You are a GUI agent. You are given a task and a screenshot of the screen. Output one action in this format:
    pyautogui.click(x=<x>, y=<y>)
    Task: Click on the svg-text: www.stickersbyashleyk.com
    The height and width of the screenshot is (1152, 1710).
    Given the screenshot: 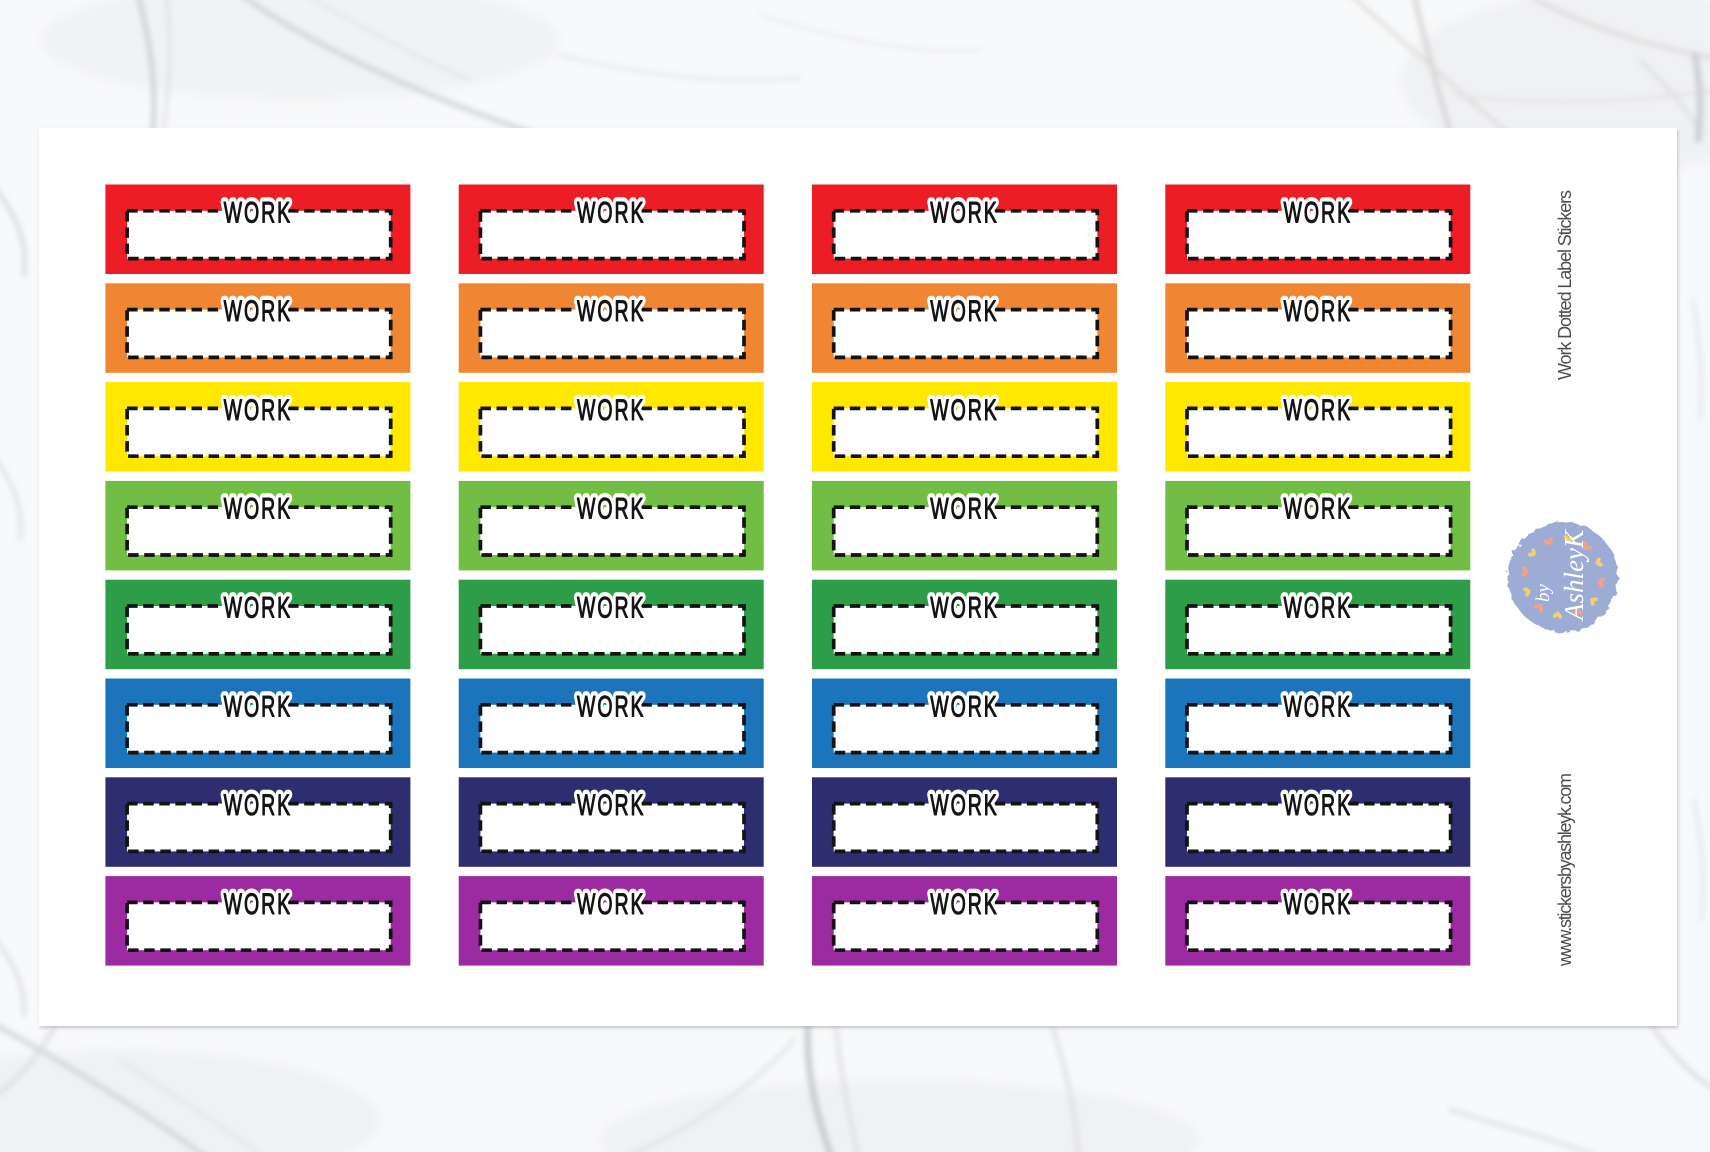 What is the action you would take?
    pyautogui.click(x=1565, y=870)
    